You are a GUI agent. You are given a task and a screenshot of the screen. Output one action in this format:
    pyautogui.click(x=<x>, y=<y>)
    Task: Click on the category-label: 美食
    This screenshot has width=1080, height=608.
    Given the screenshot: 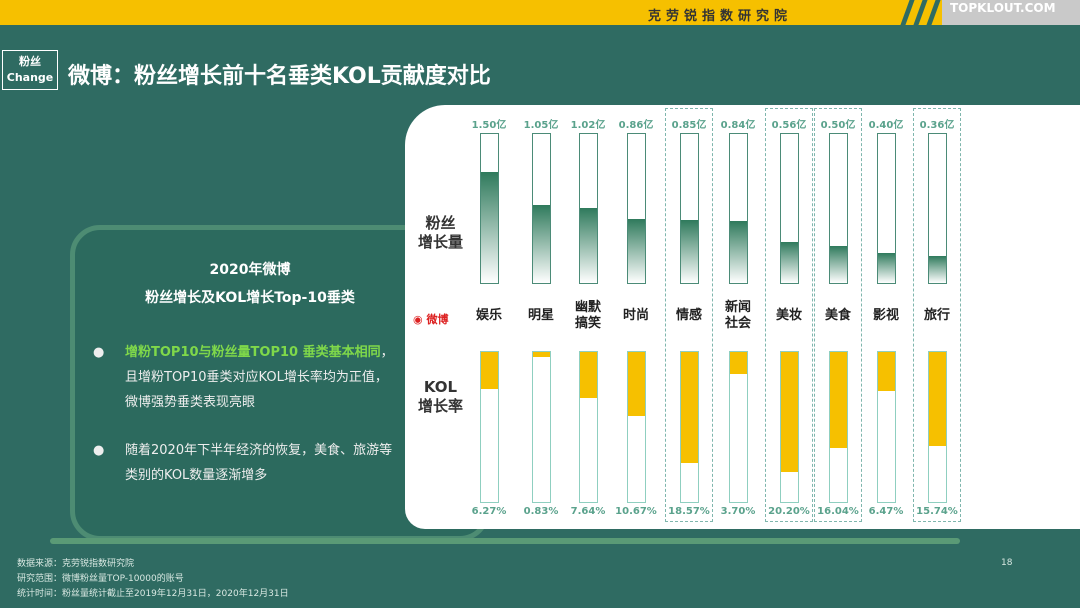 What is the action you would take?
    pyautogui.click(x=837, y=315)
    